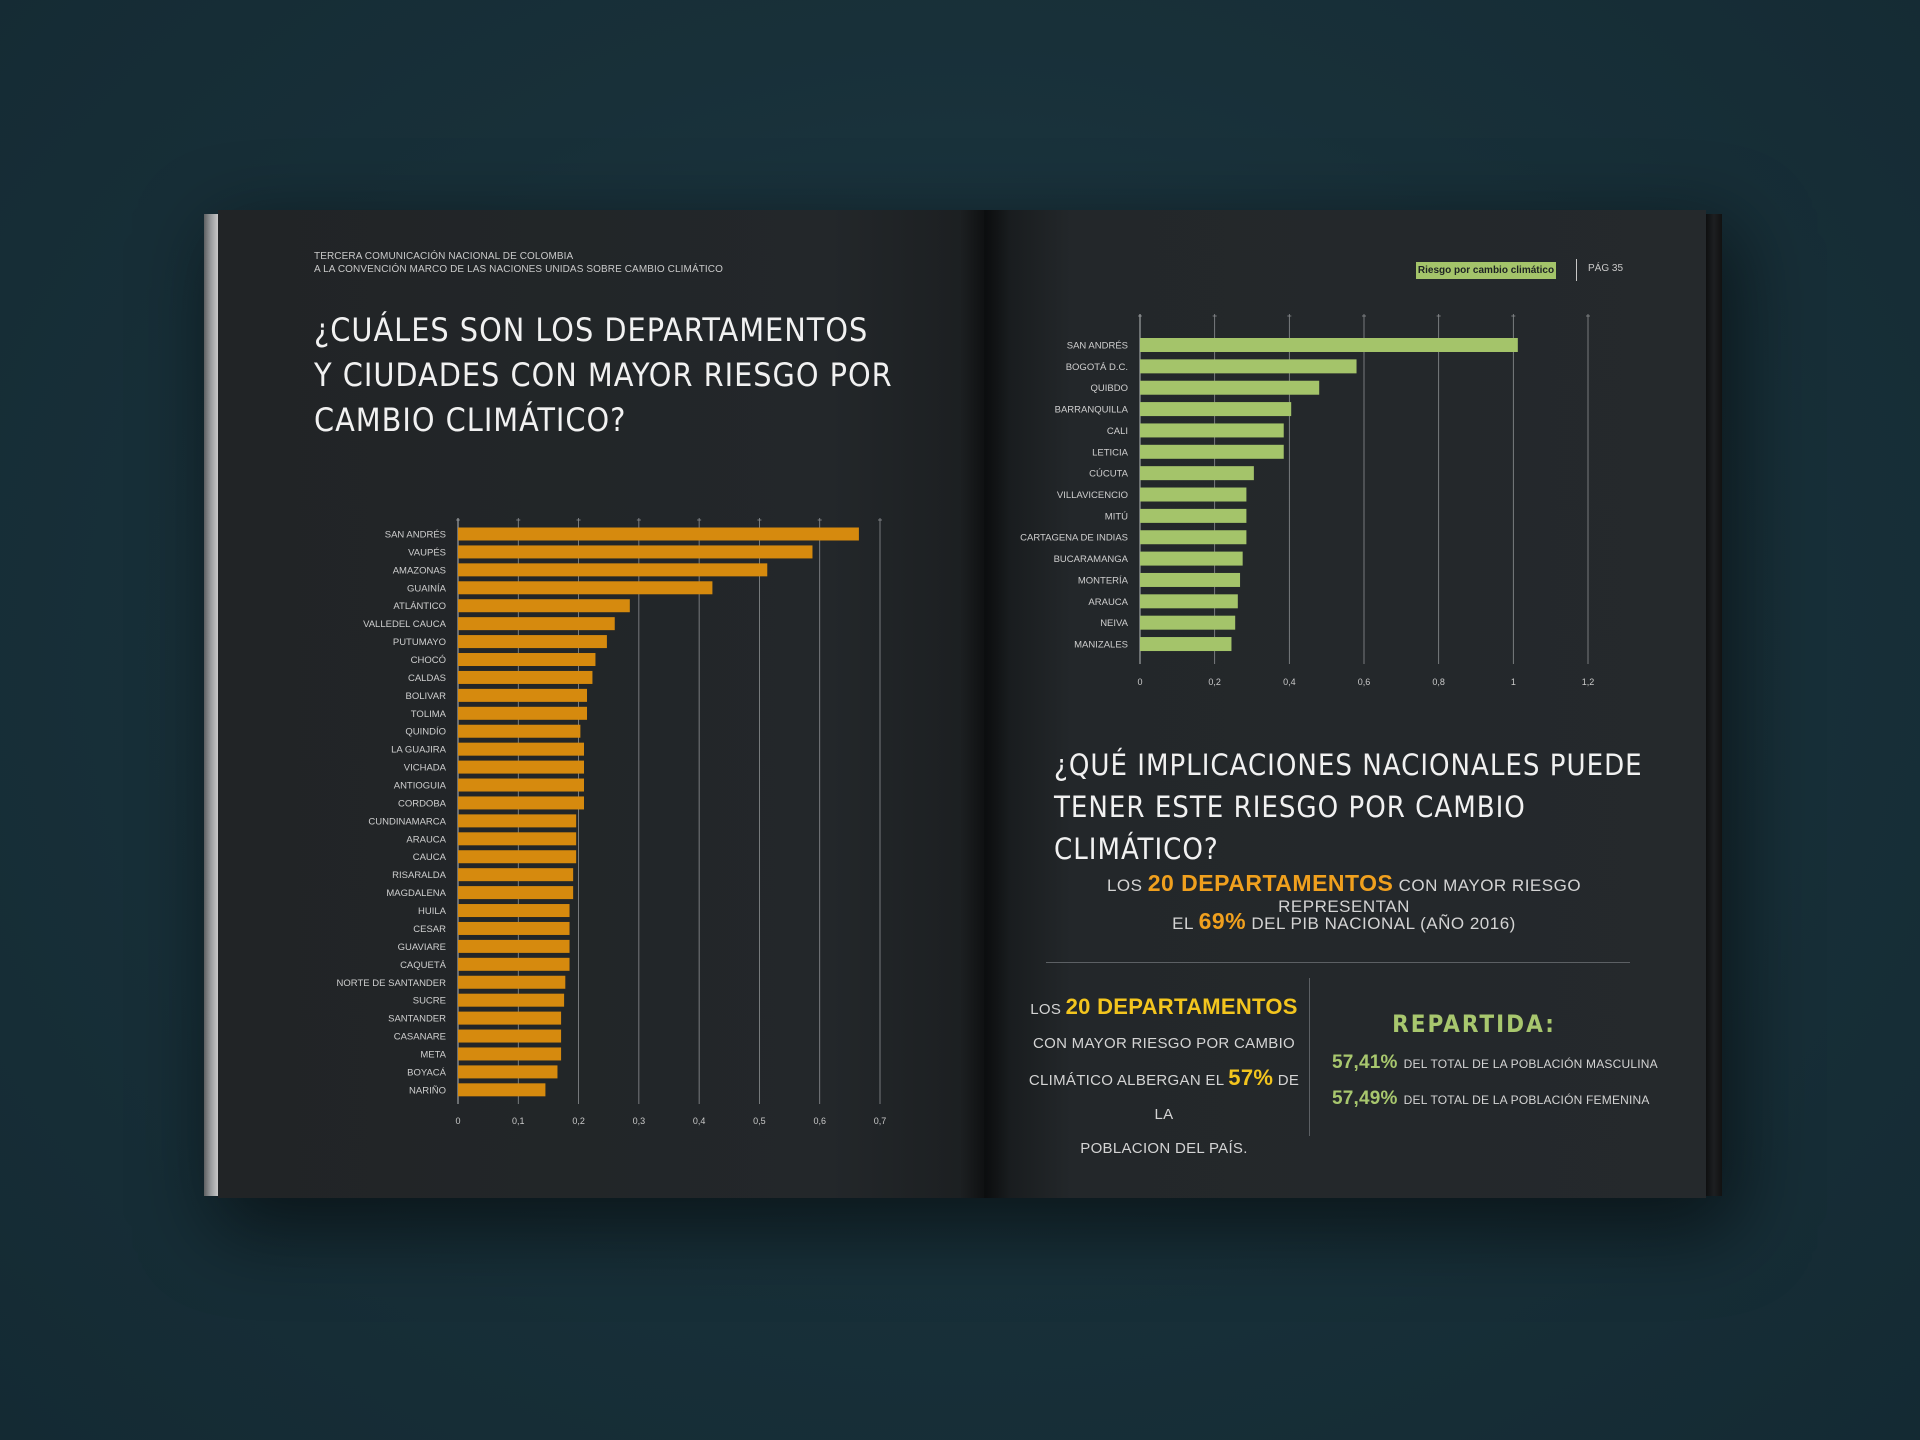 This screenshot has height=1440, width=1920. What do you see at coordinates (591, 330) in the screenshot?
I see `title-left-line-1: ¿CUÁLES SON LOS DEPARTAMENTOS` at bounding box center [591, 330].